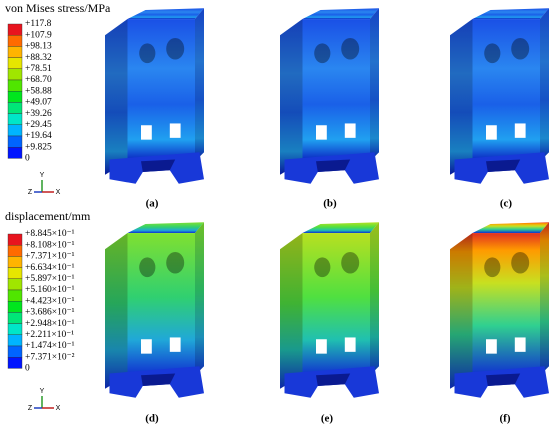 The image size is (550, 430). I want to click on panel-label: (b), so click(330, 204).